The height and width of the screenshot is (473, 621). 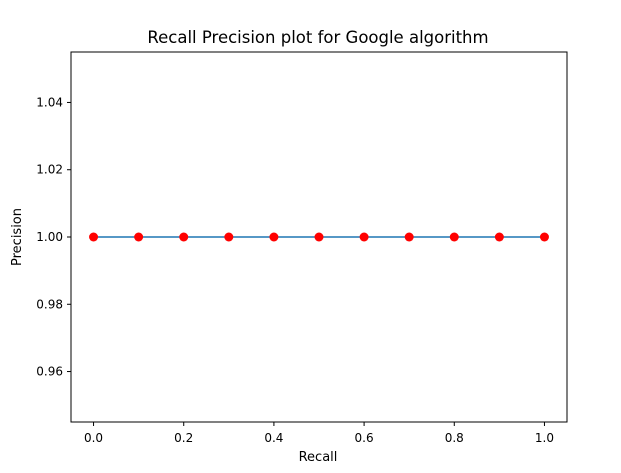 I want to click on x-tick-label: 0.6, so click(x=364, y=438).